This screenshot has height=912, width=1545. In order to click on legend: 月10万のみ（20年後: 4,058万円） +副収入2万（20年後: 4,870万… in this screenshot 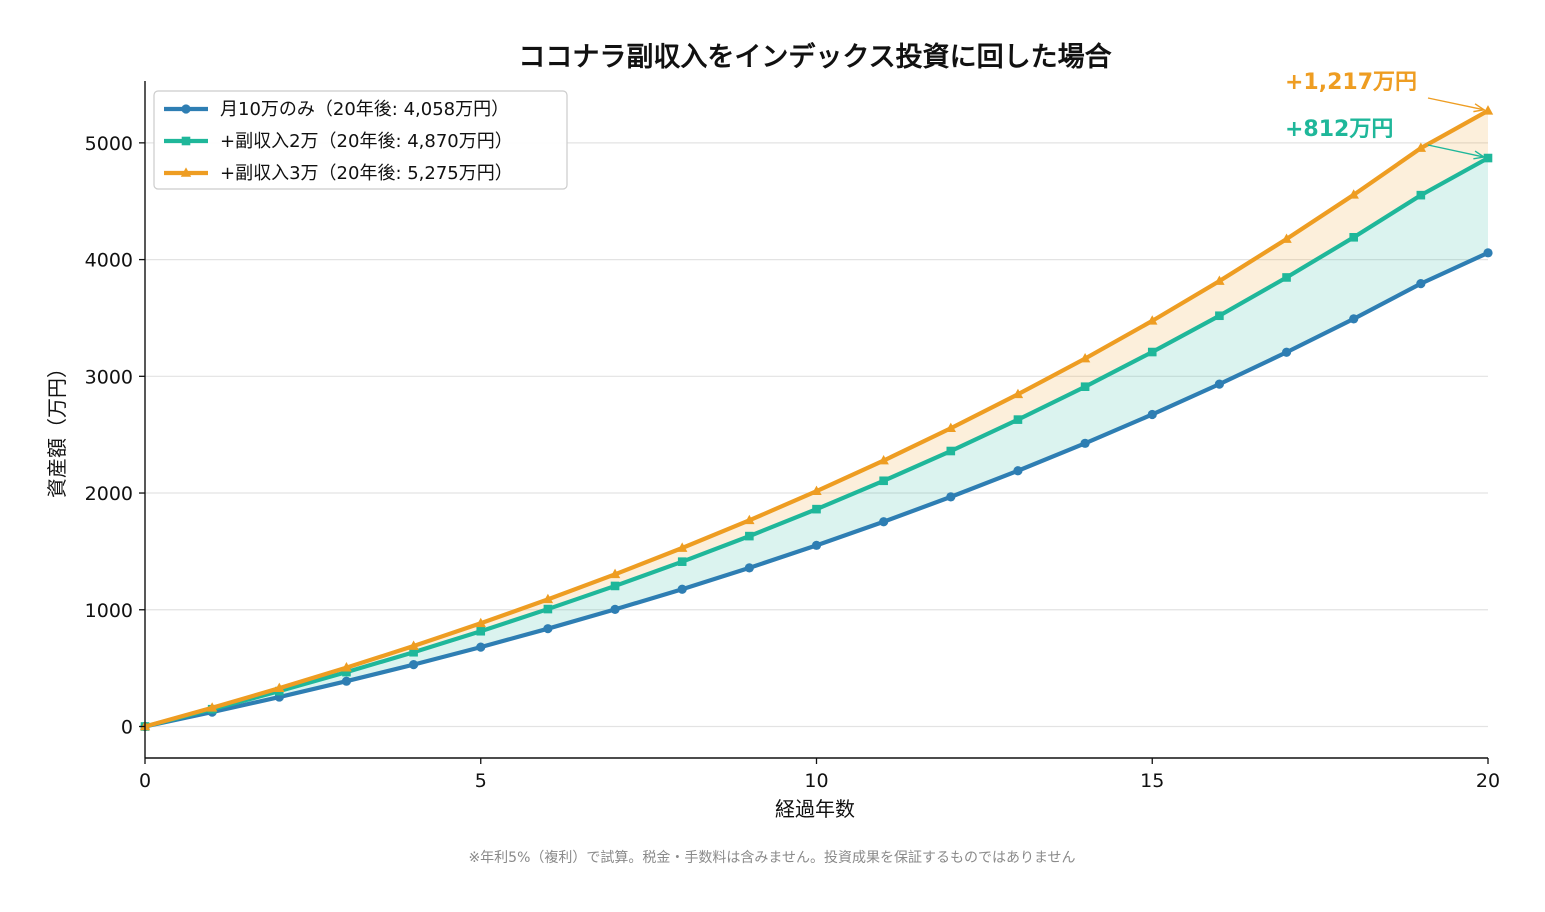, I will do `click(360, 140)`.